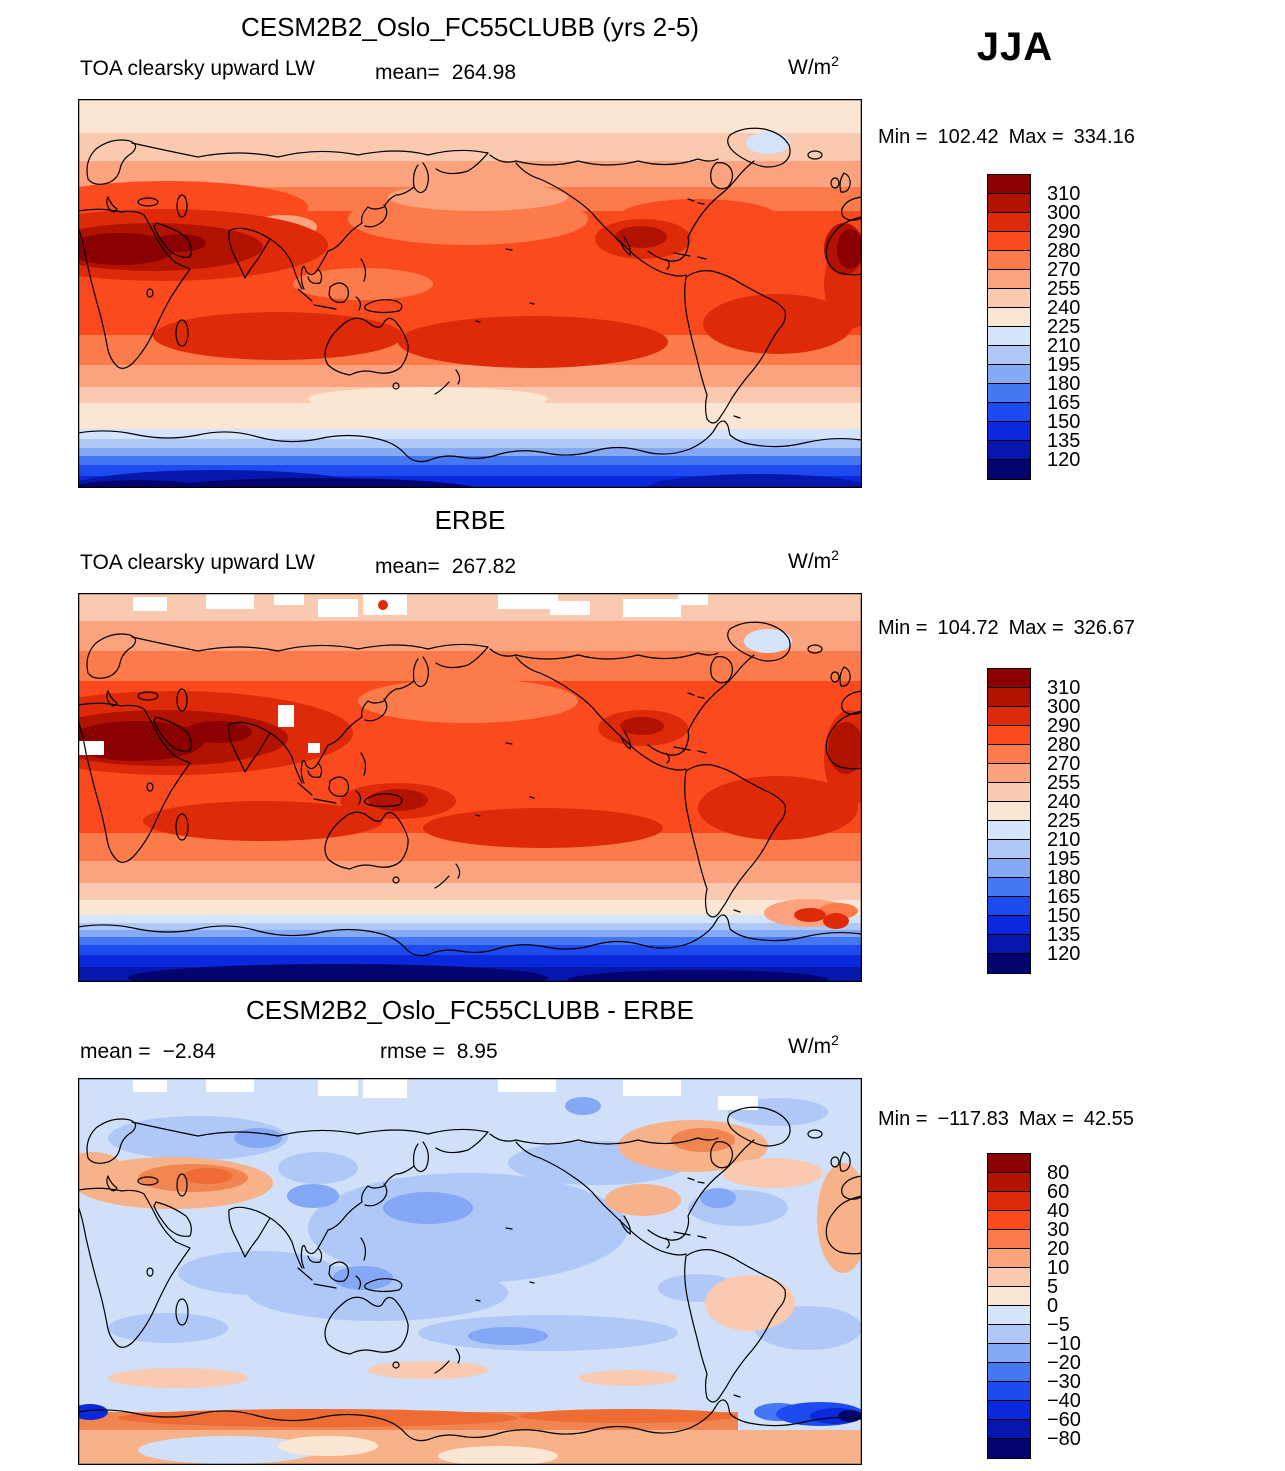  Describe the element at coordinates (1104, 137) in the screenshot. I see `panel1-max-value: 334.16` at that location.